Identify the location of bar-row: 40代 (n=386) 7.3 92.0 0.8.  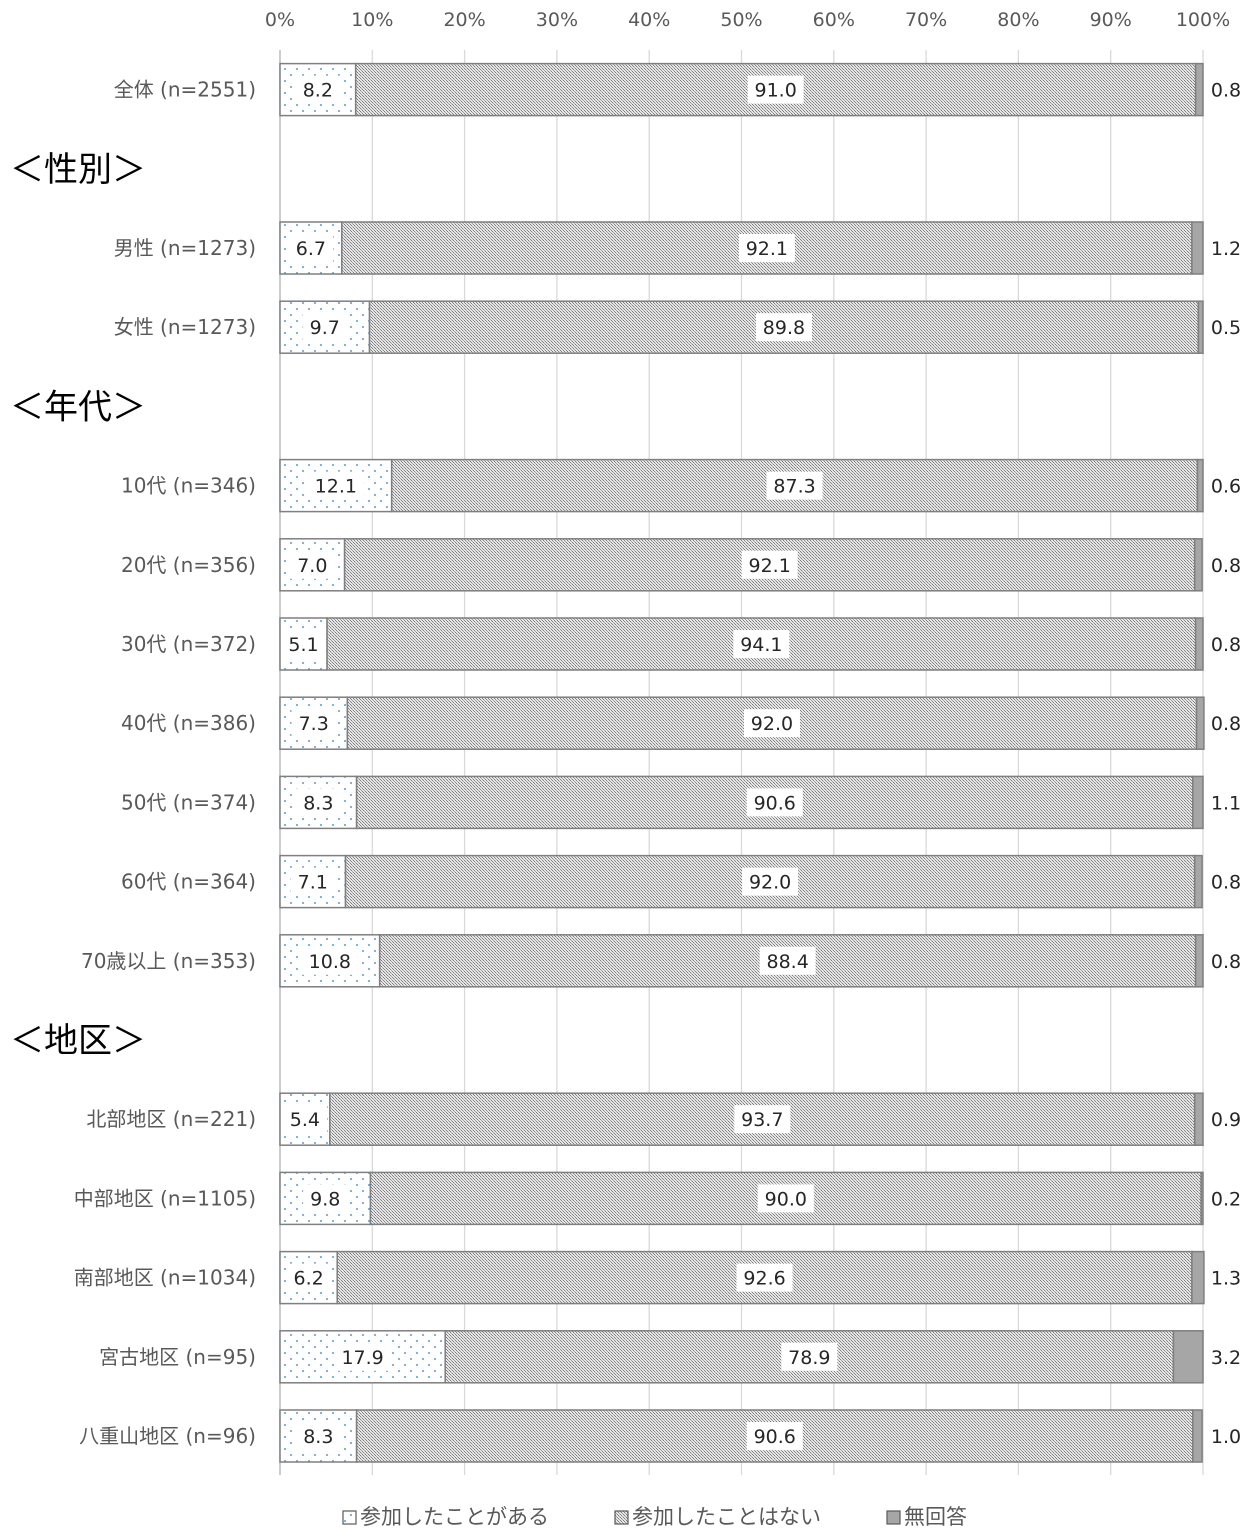
(681, 723).